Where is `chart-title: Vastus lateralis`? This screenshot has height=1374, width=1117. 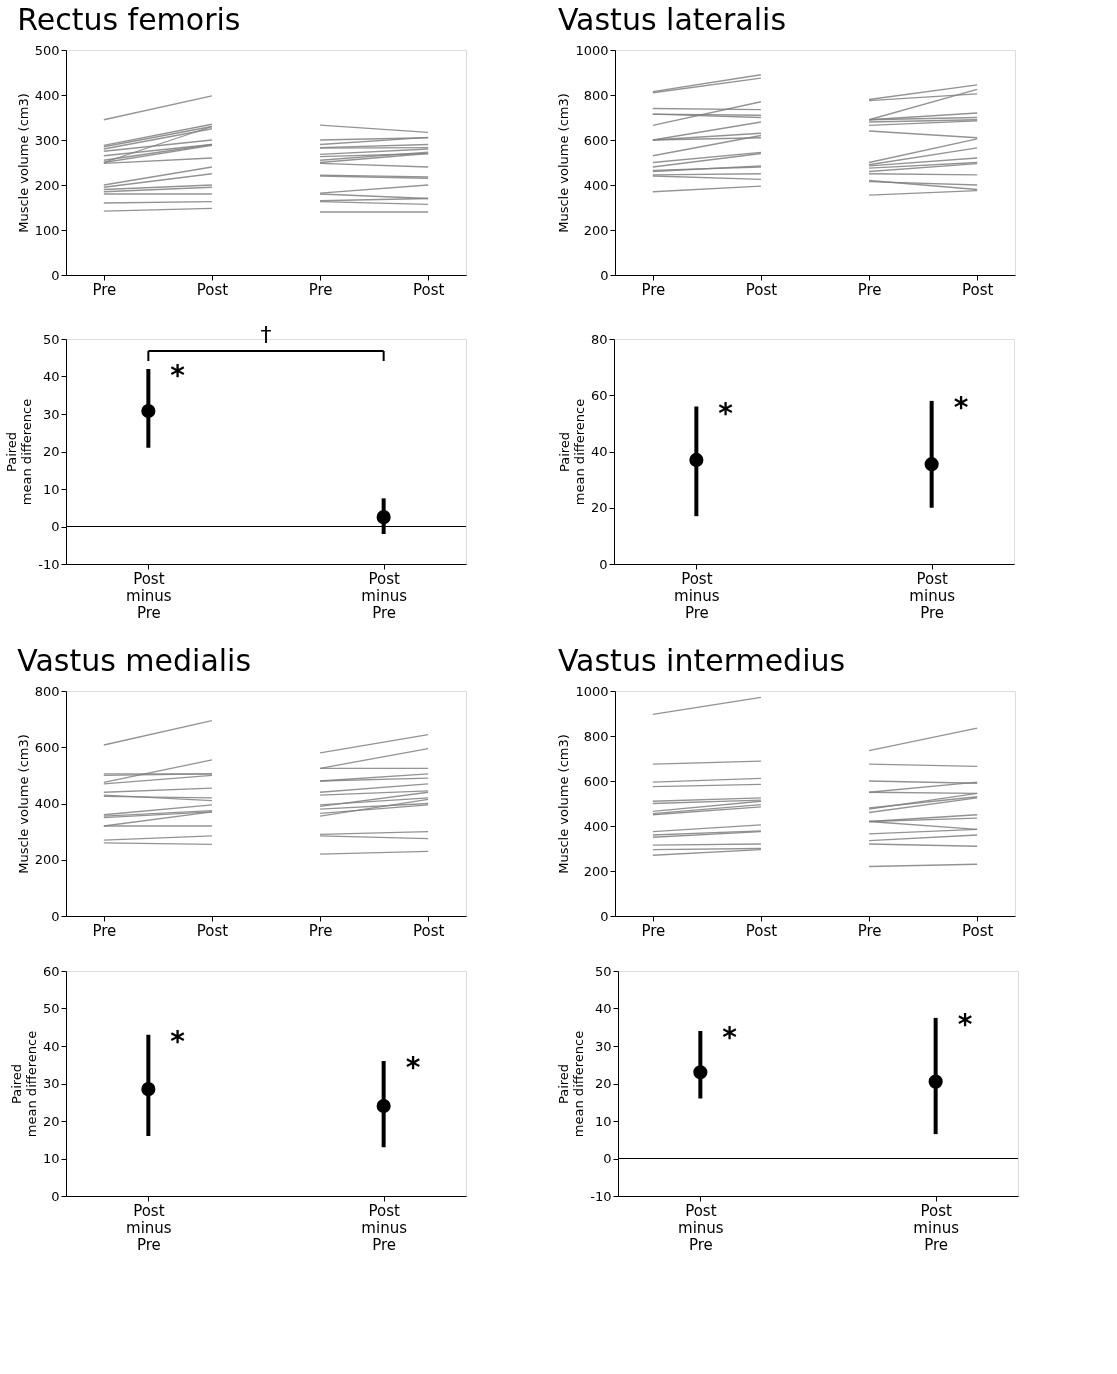 chart-title: Vastus lateralis is located at coordinates (672, 19).